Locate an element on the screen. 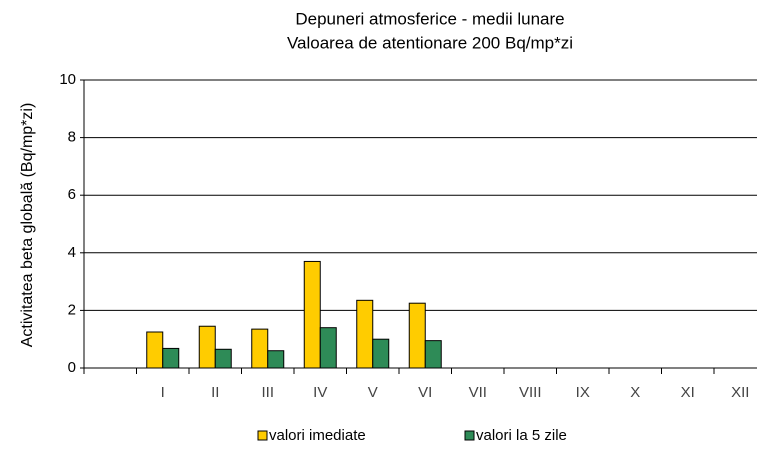  x-tick-label: VI is located at coordinates (425, 392).